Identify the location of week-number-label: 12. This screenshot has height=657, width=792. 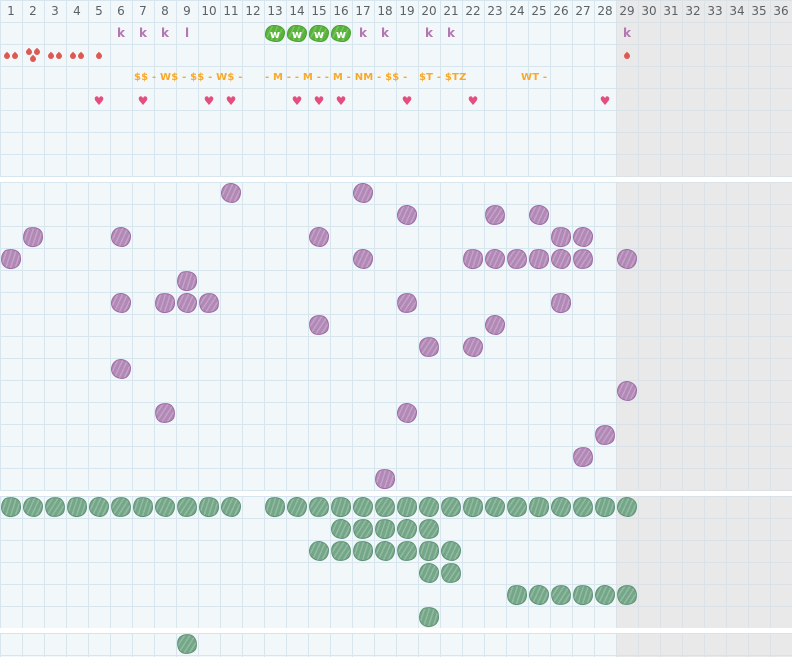
(253, 11).